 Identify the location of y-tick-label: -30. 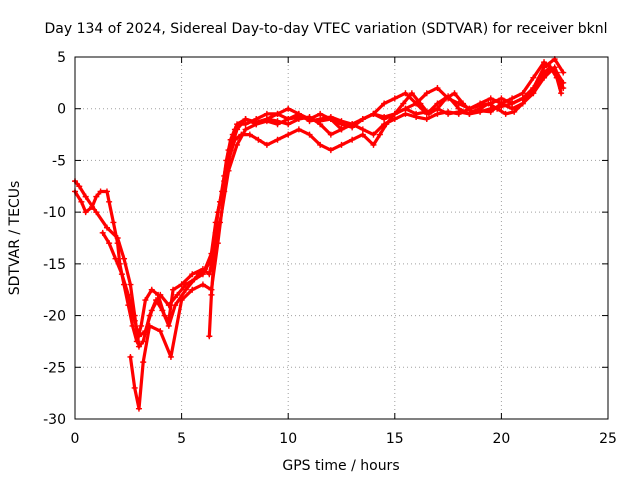
(54, 420).